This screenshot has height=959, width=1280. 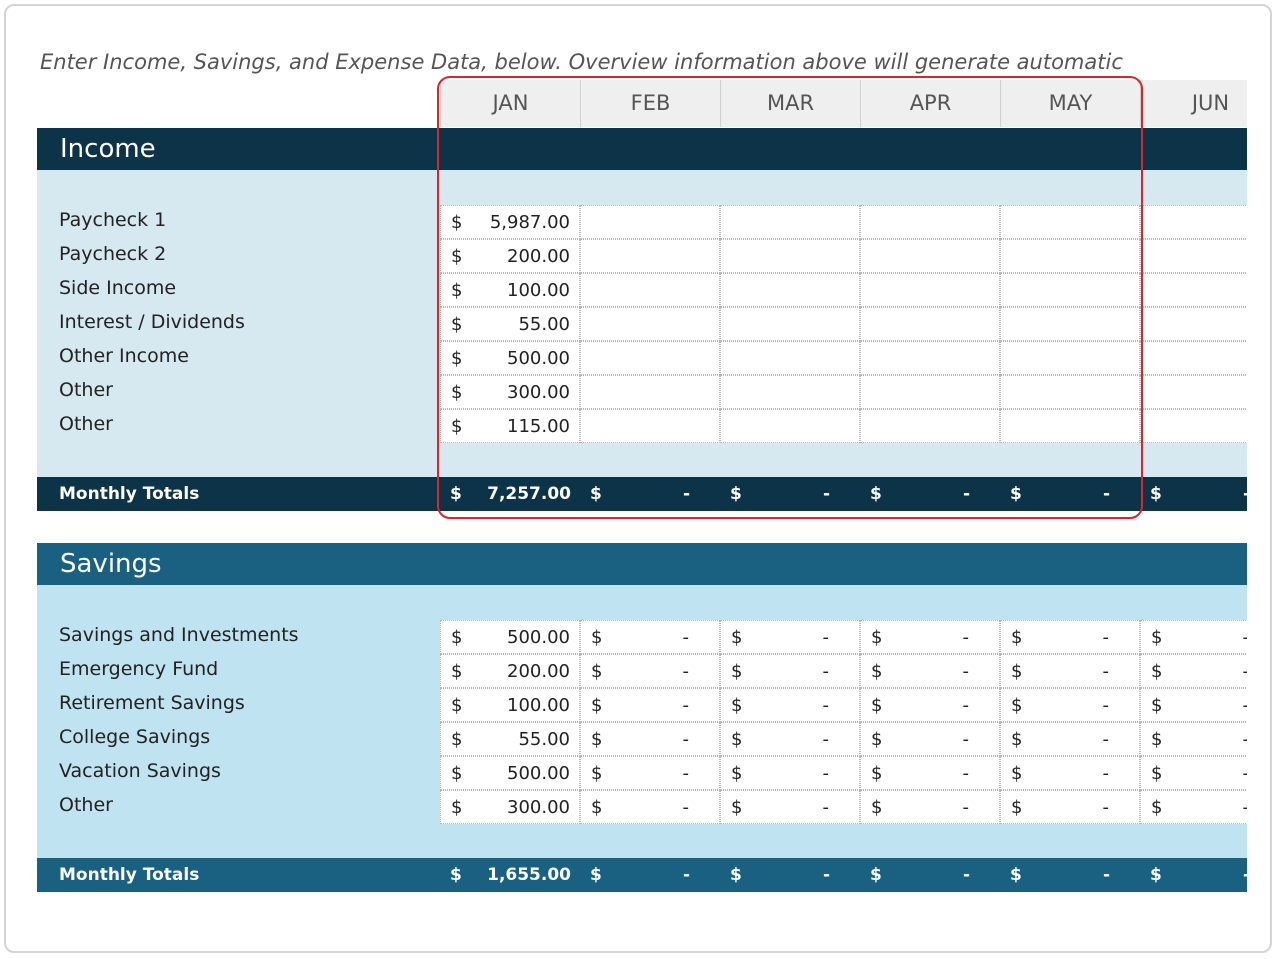 I want to click on row-label: Emergency Fund, so click(x=139, y=669).